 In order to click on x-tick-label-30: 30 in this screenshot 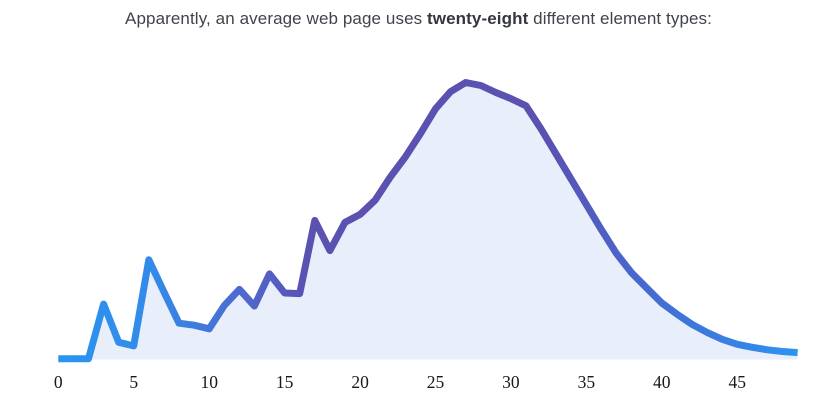, I will do `click(511, 382)`.